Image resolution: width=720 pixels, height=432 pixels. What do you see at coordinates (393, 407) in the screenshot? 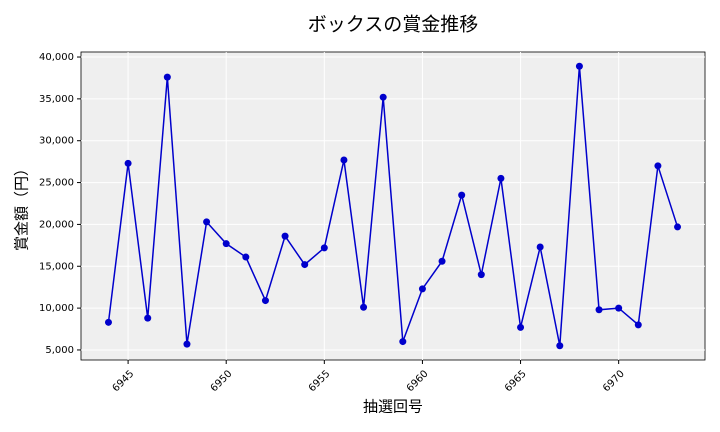
I see `x-axis-label: 抽選回号` at bounding box center [393, 407].